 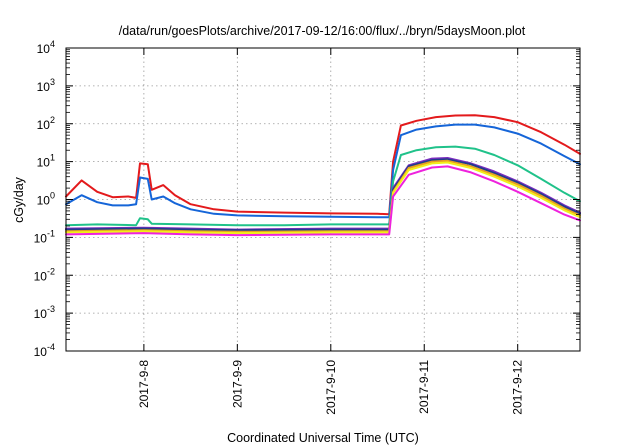 What do you see at coordinates (46, 47) in the screenshot?
I see `y-tick-label: 10⁴` at bounding box center [46, 47].